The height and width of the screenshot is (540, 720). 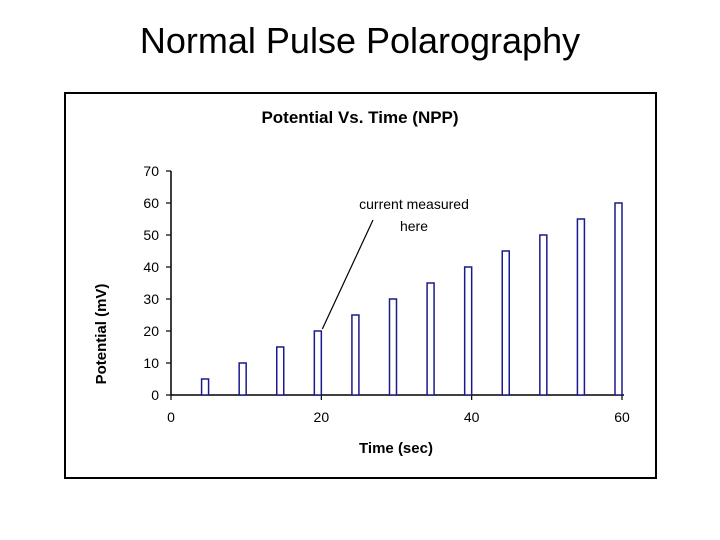 What do you see at coordinates (151, 299) in the screenshot?
I see `y-tick-label: 30` at bounding box center [151, 299].